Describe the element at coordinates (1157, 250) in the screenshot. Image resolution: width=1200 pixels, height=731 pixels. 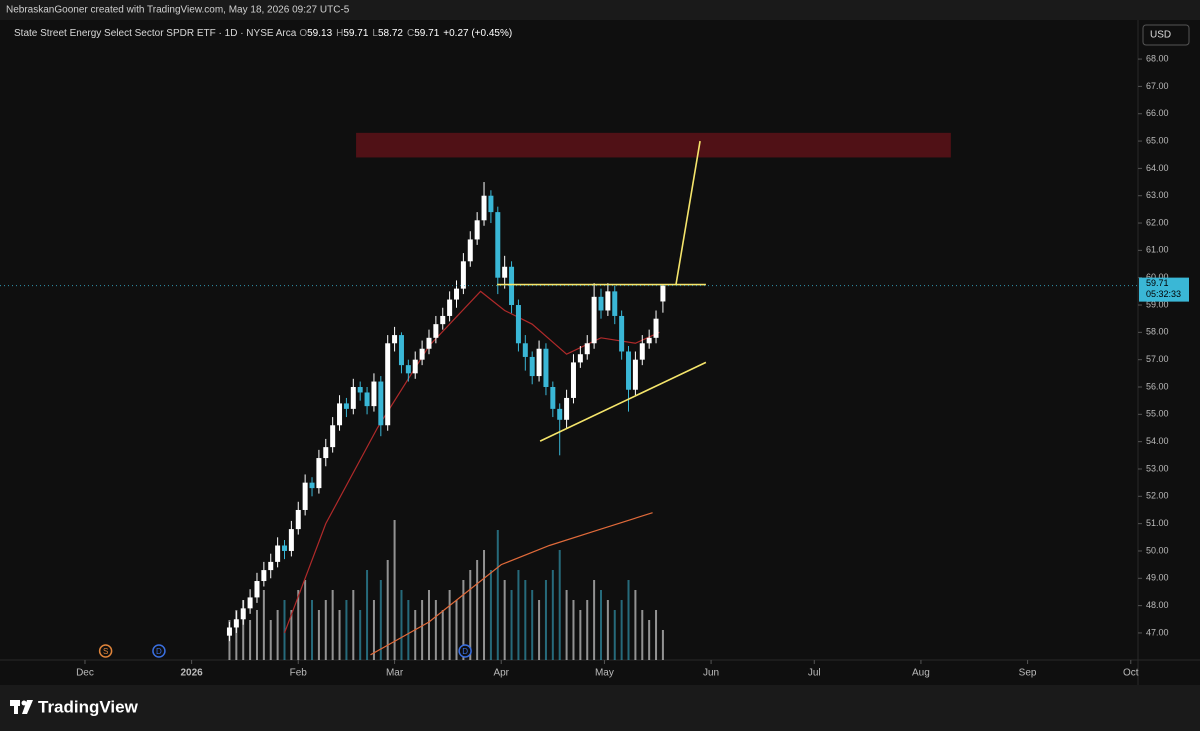
I see `y-tick-label: 61.00` at that location.